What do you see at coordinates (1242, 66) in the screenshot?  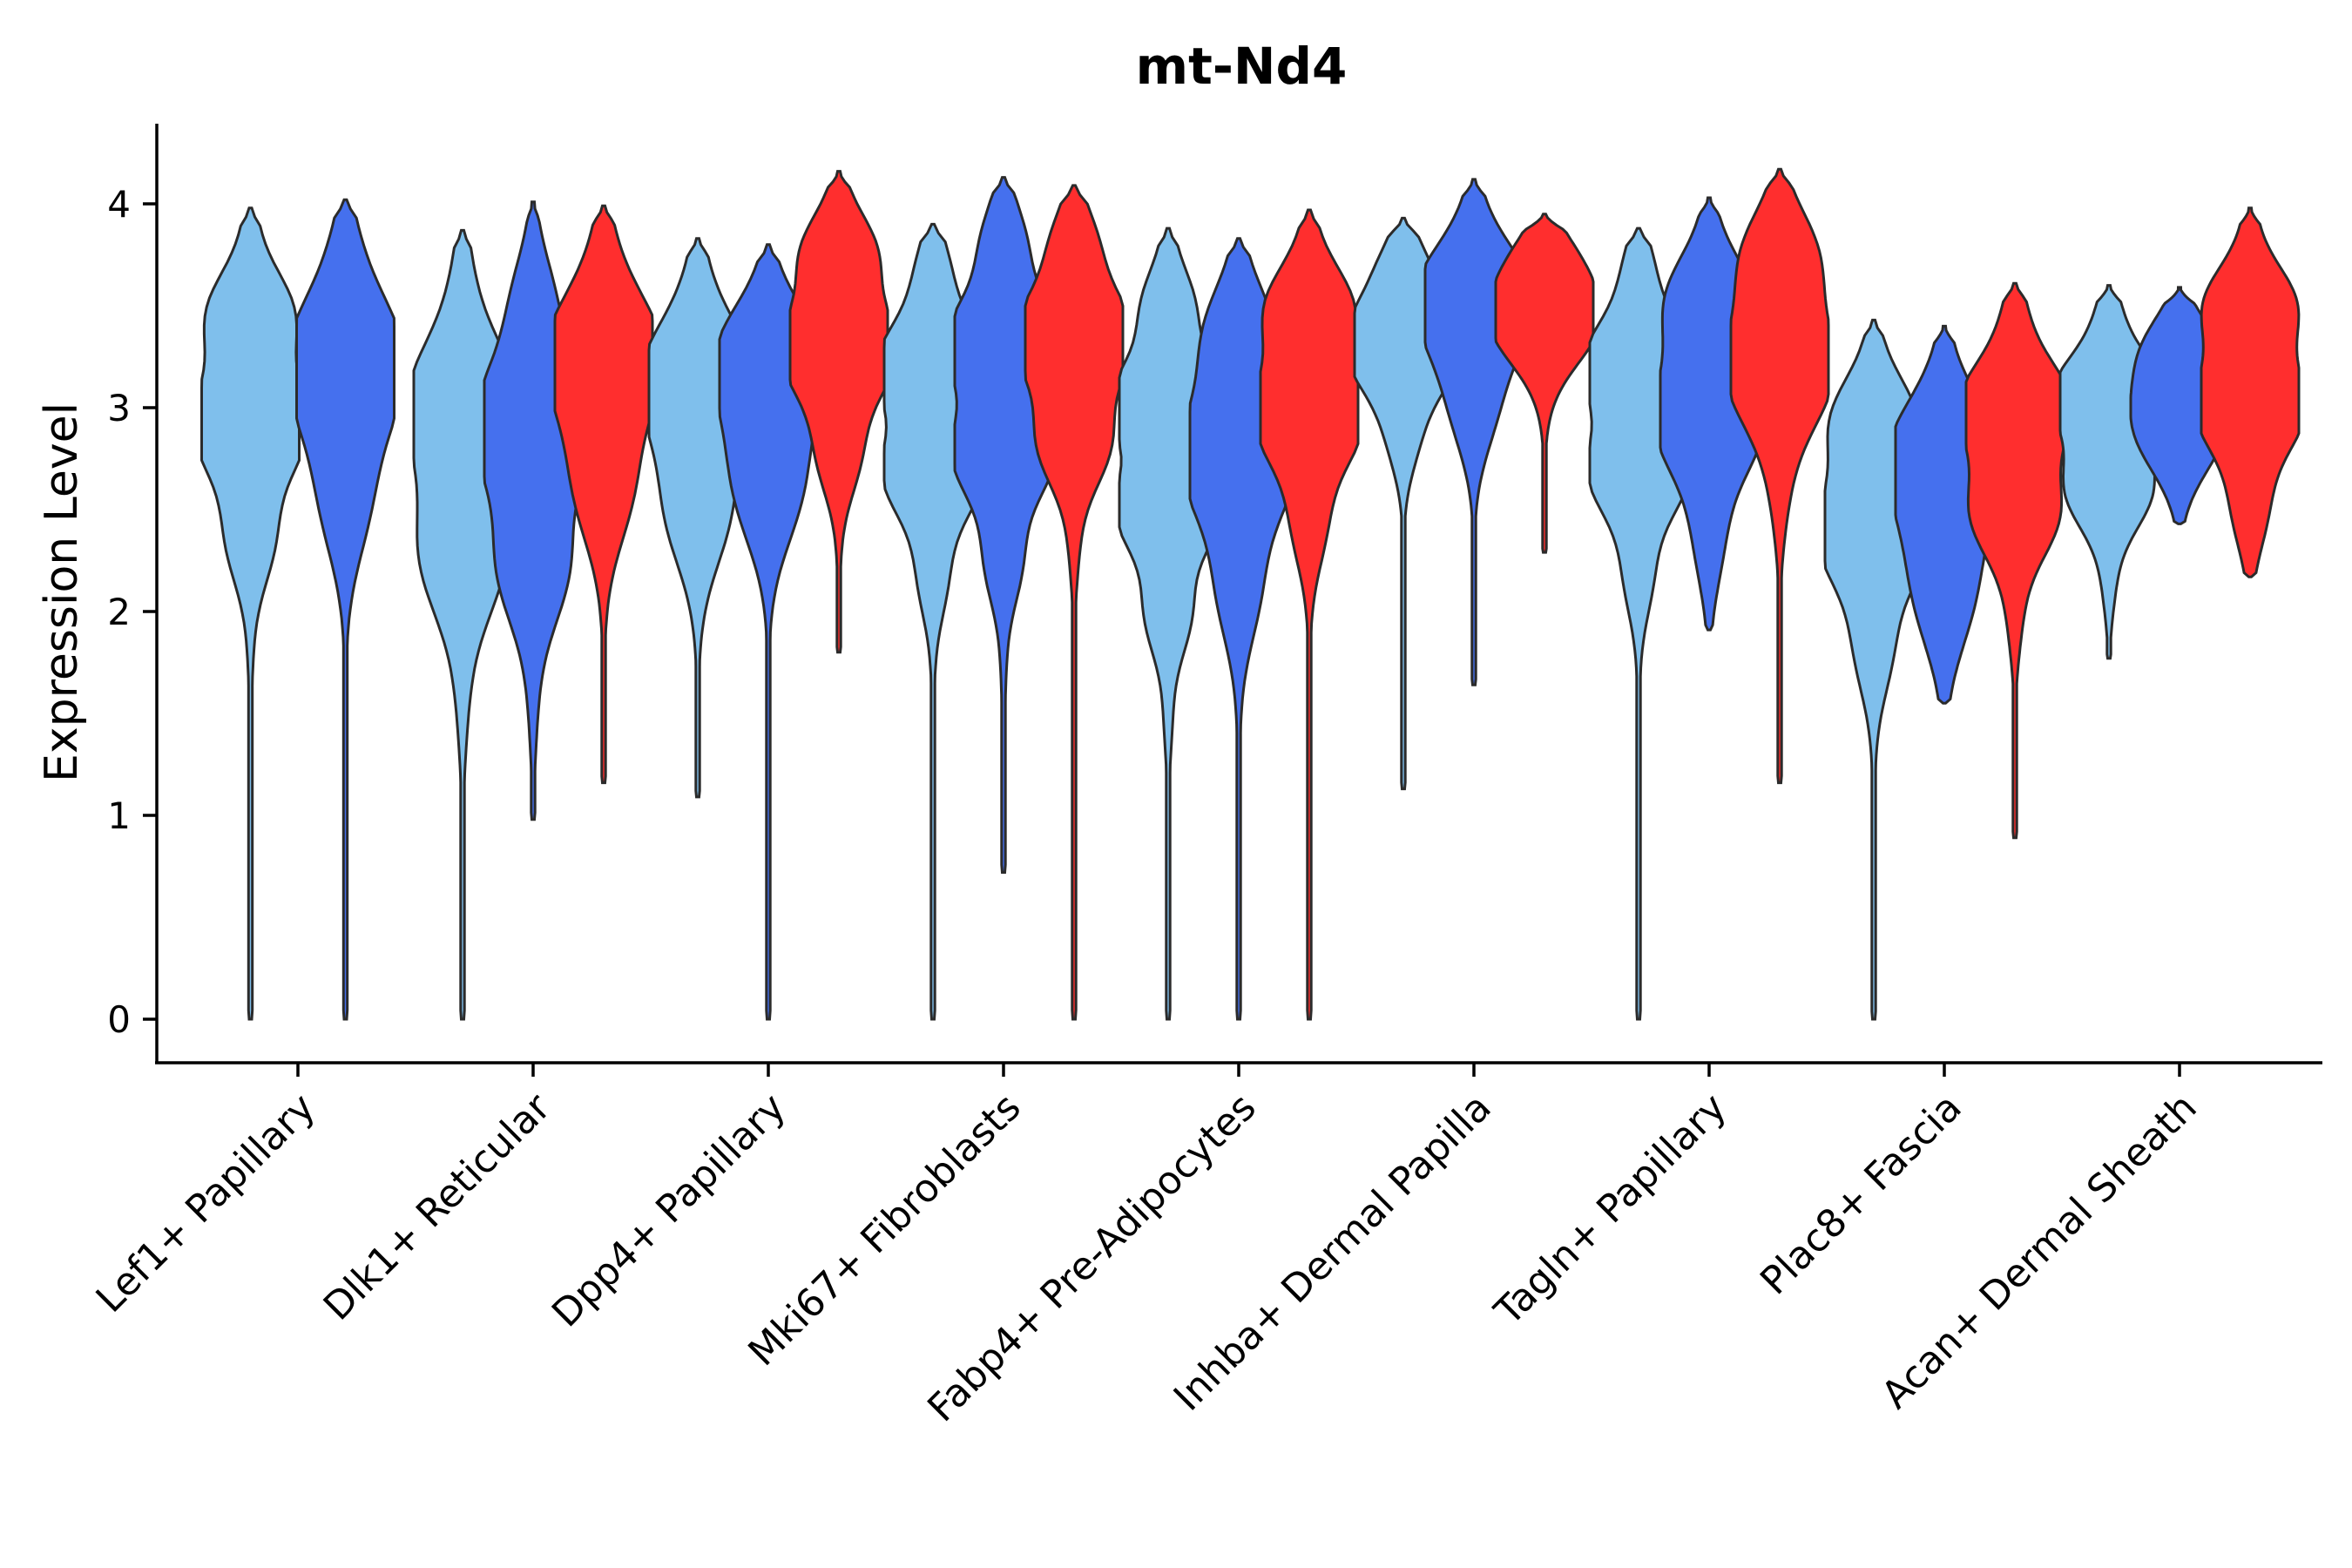 I see `chart-title: mt-Nd4` at bounding box center [1242, 66].